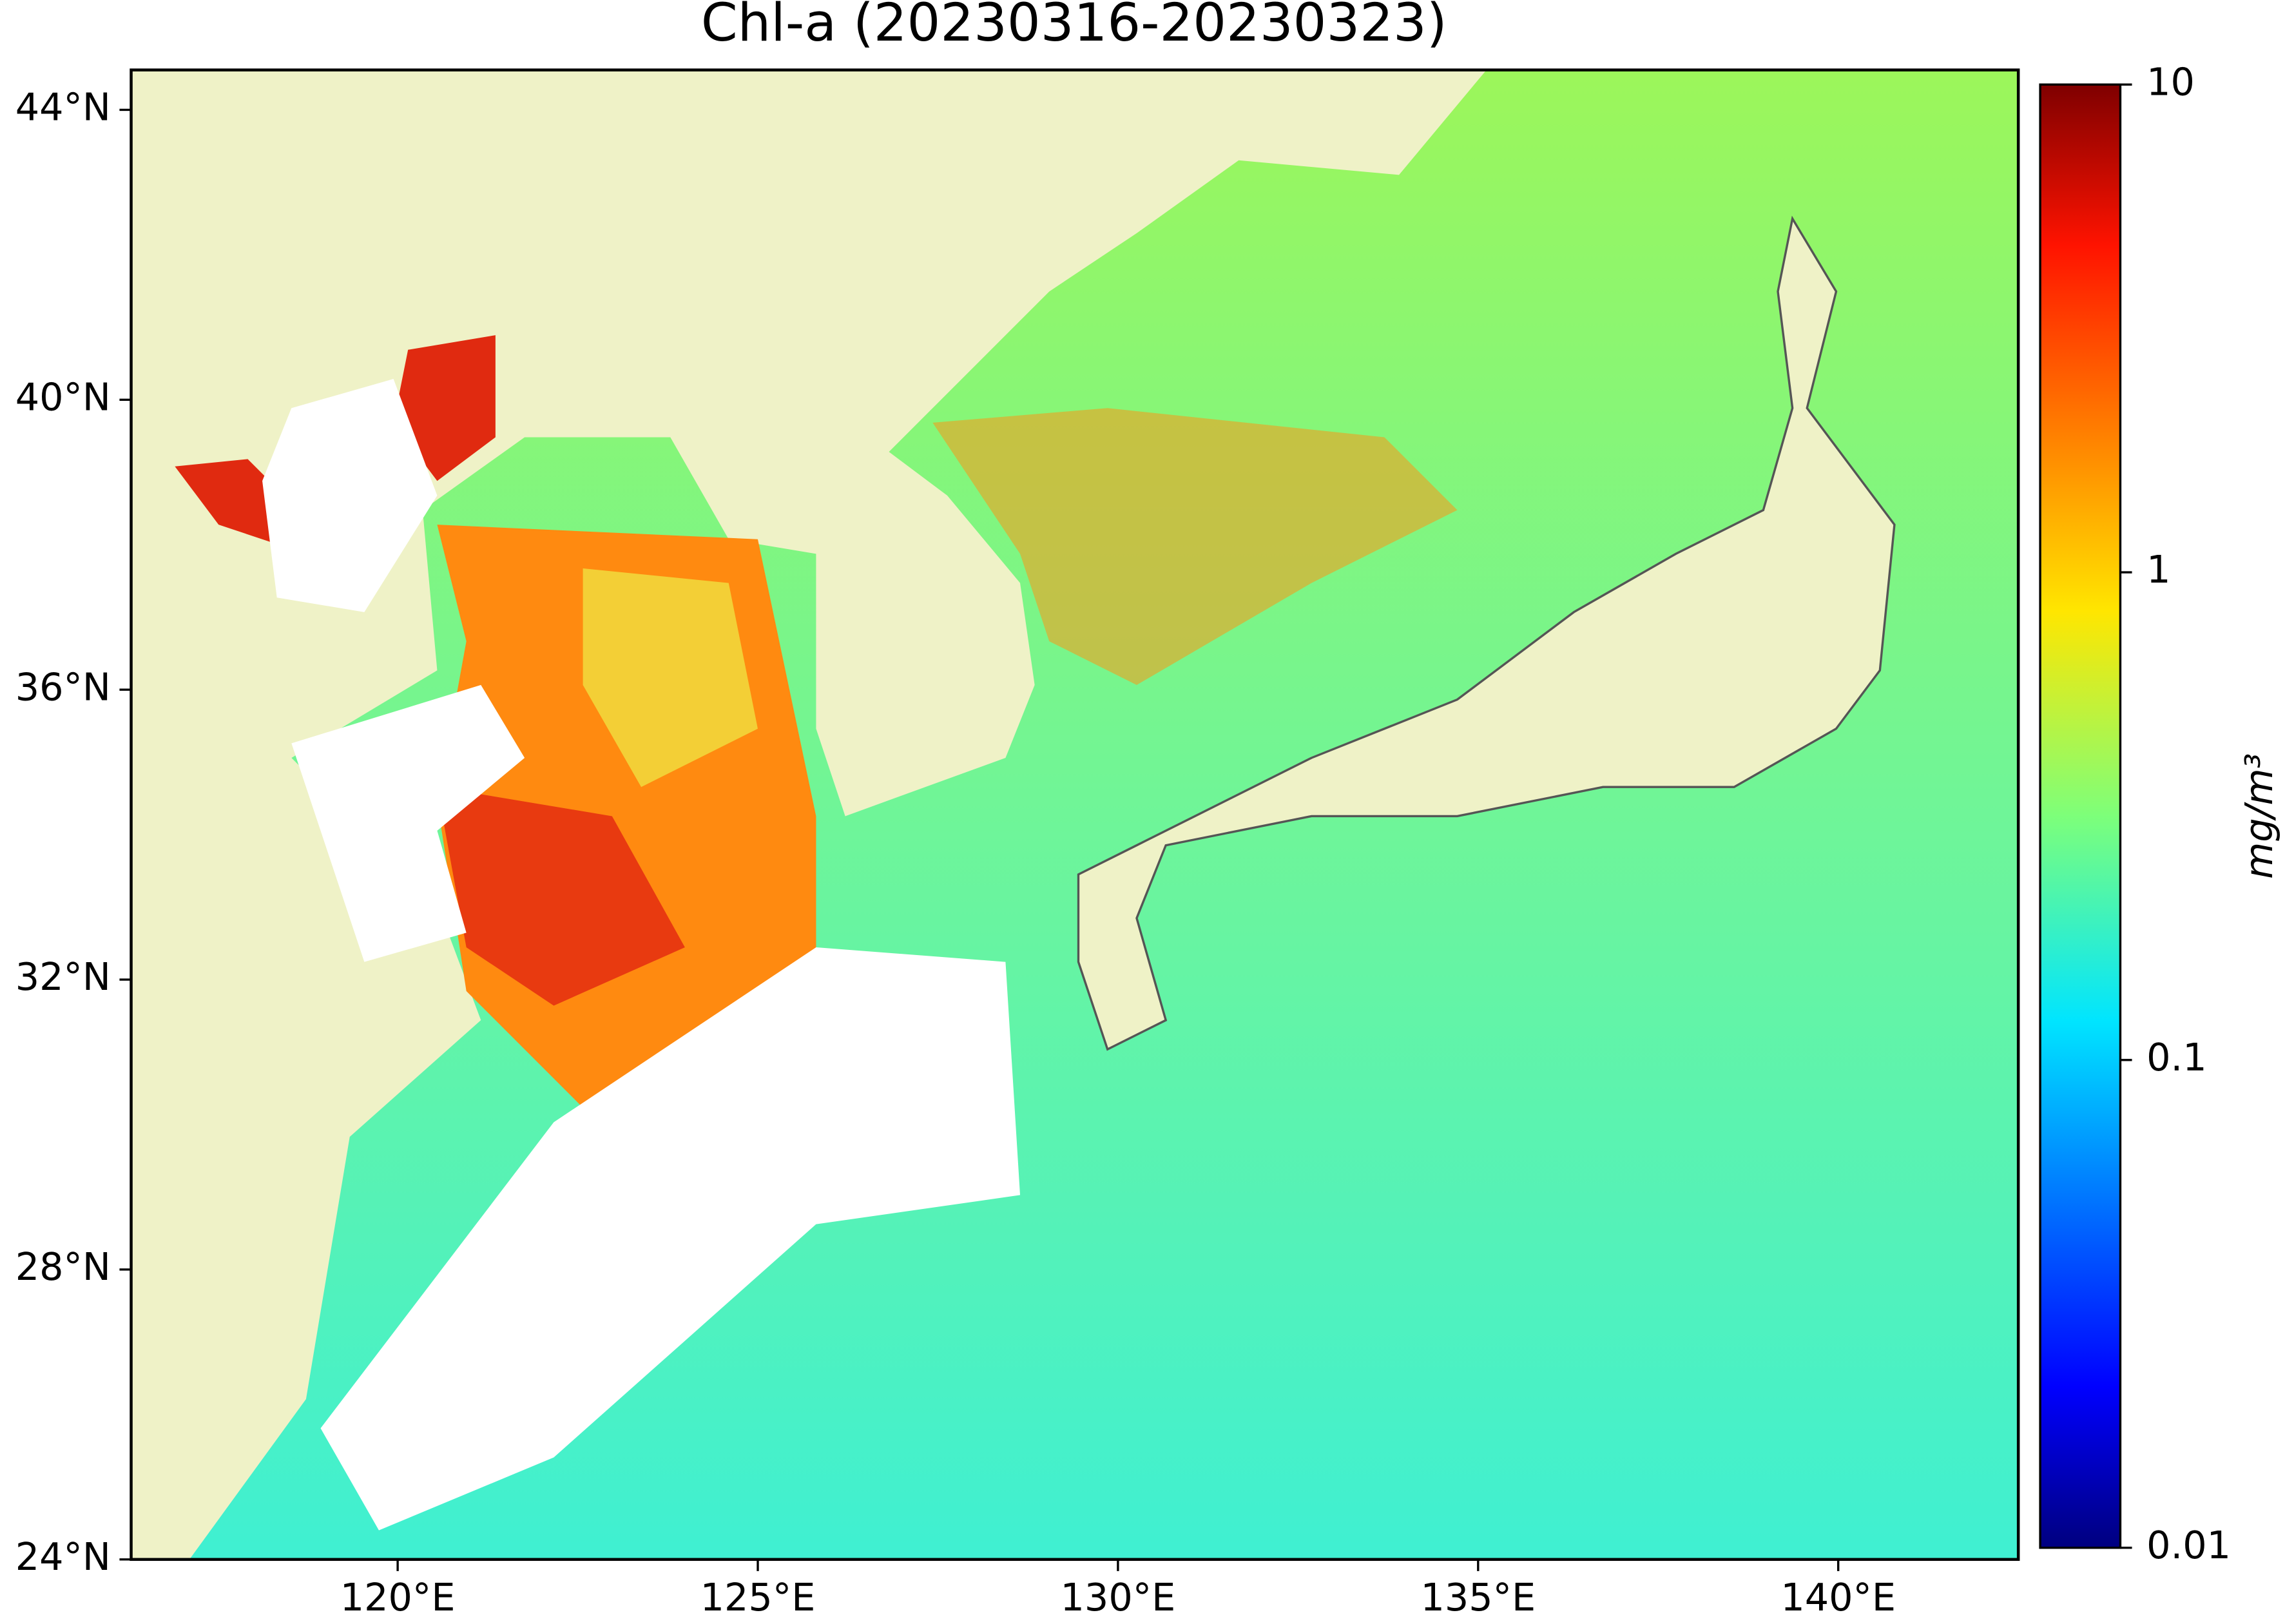 The width and height of the screenshot is (2285, 1624). I want to click on map-title: Chl-a (20230316-20230323), so click(1074, 26).